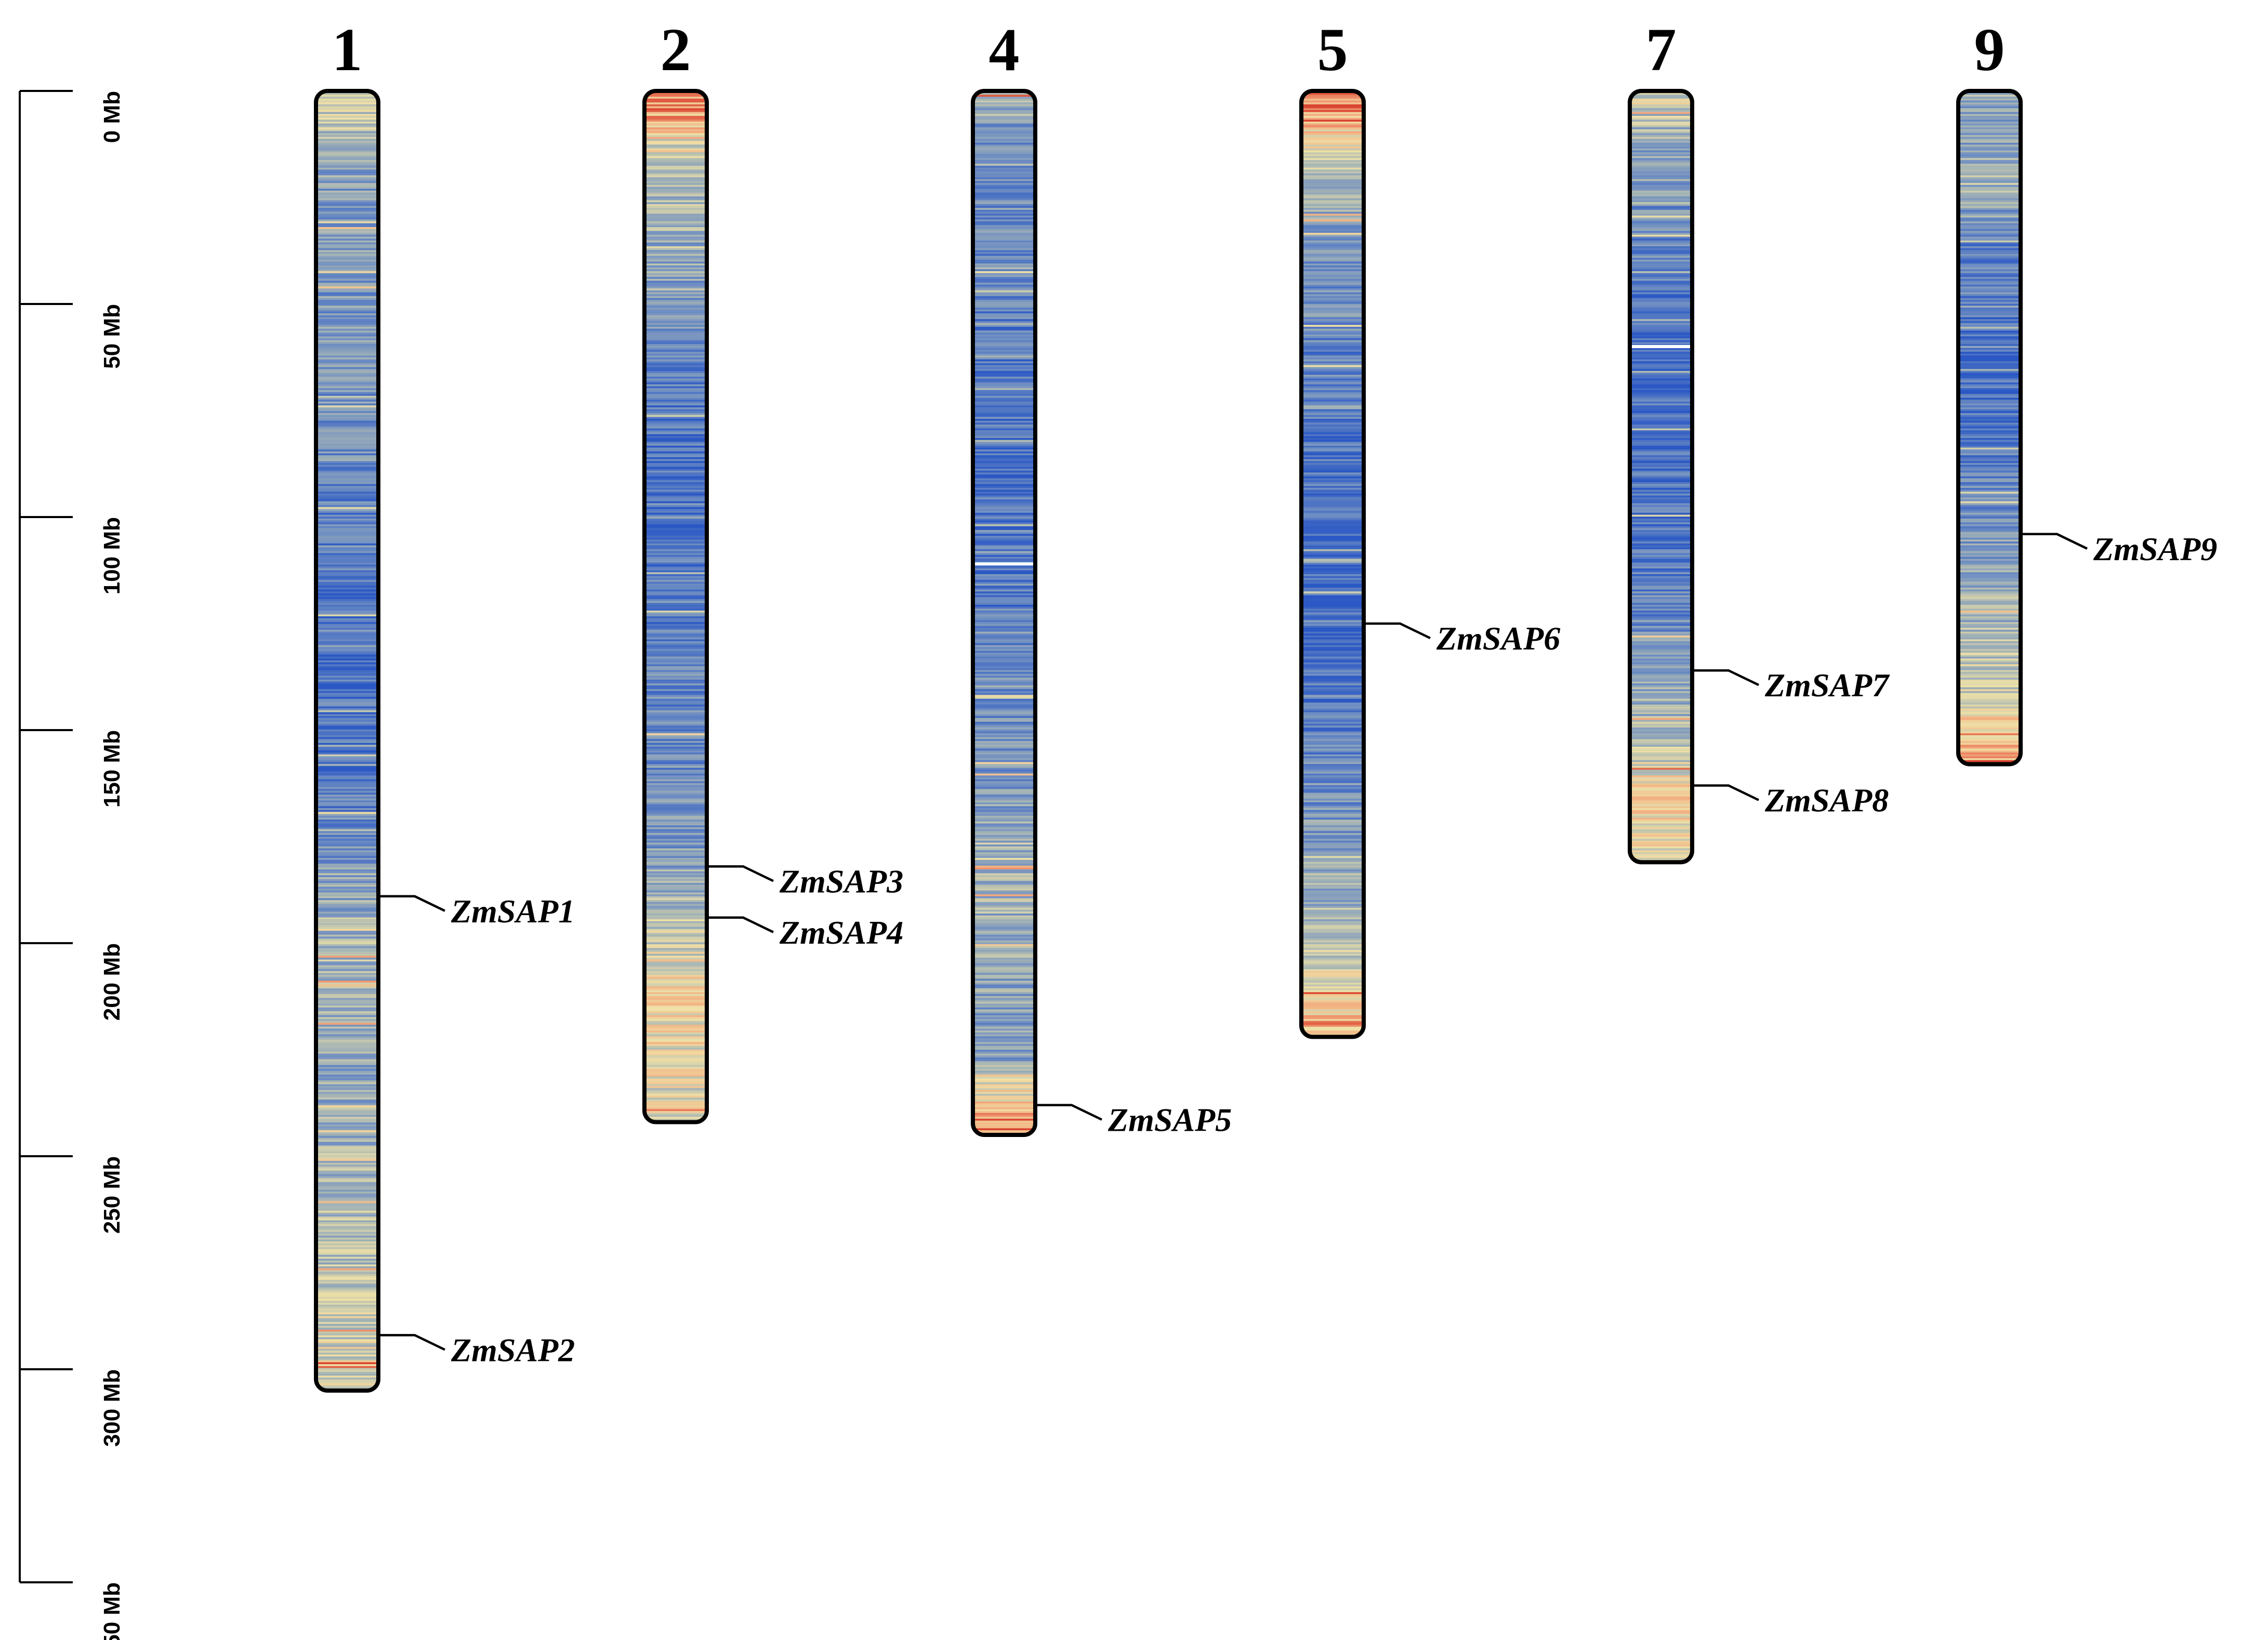 The width and height of the screenshot is (2268, 1640). Describe the element at coordinates (444, 704) in the screenshot. I see `chromosome-1: 1 ZmSAP1 ZmSAP2` at that location.